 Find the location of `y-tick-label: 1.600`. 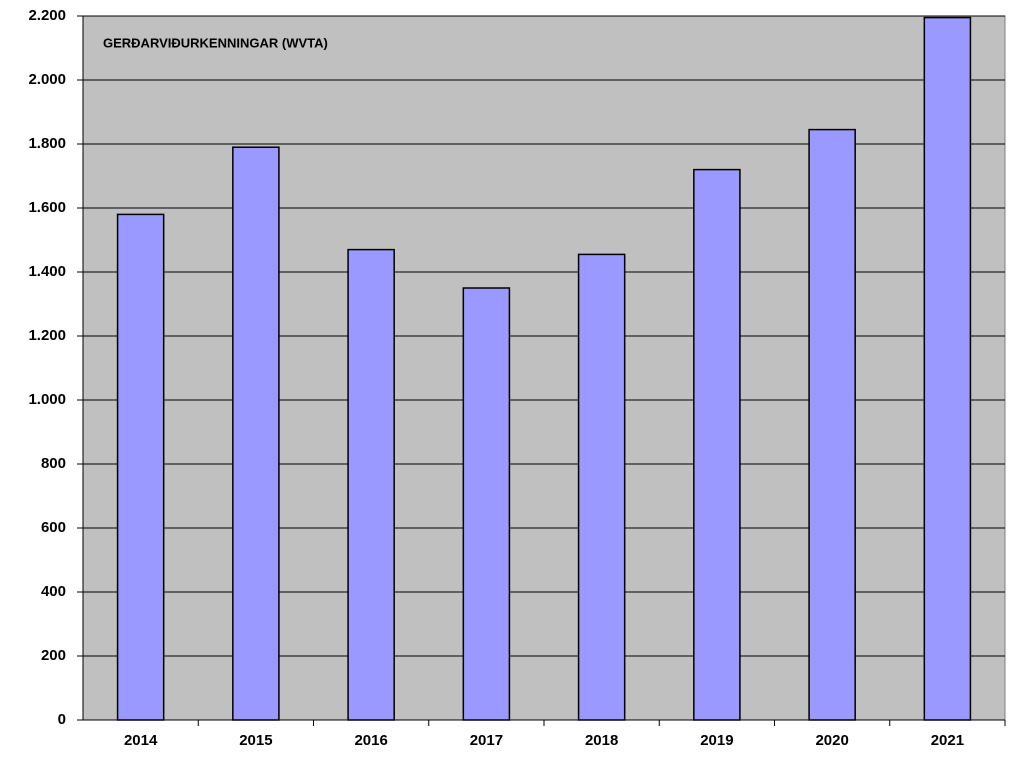

y-tick-label: 1.600 is located at coordinates (47, 207).